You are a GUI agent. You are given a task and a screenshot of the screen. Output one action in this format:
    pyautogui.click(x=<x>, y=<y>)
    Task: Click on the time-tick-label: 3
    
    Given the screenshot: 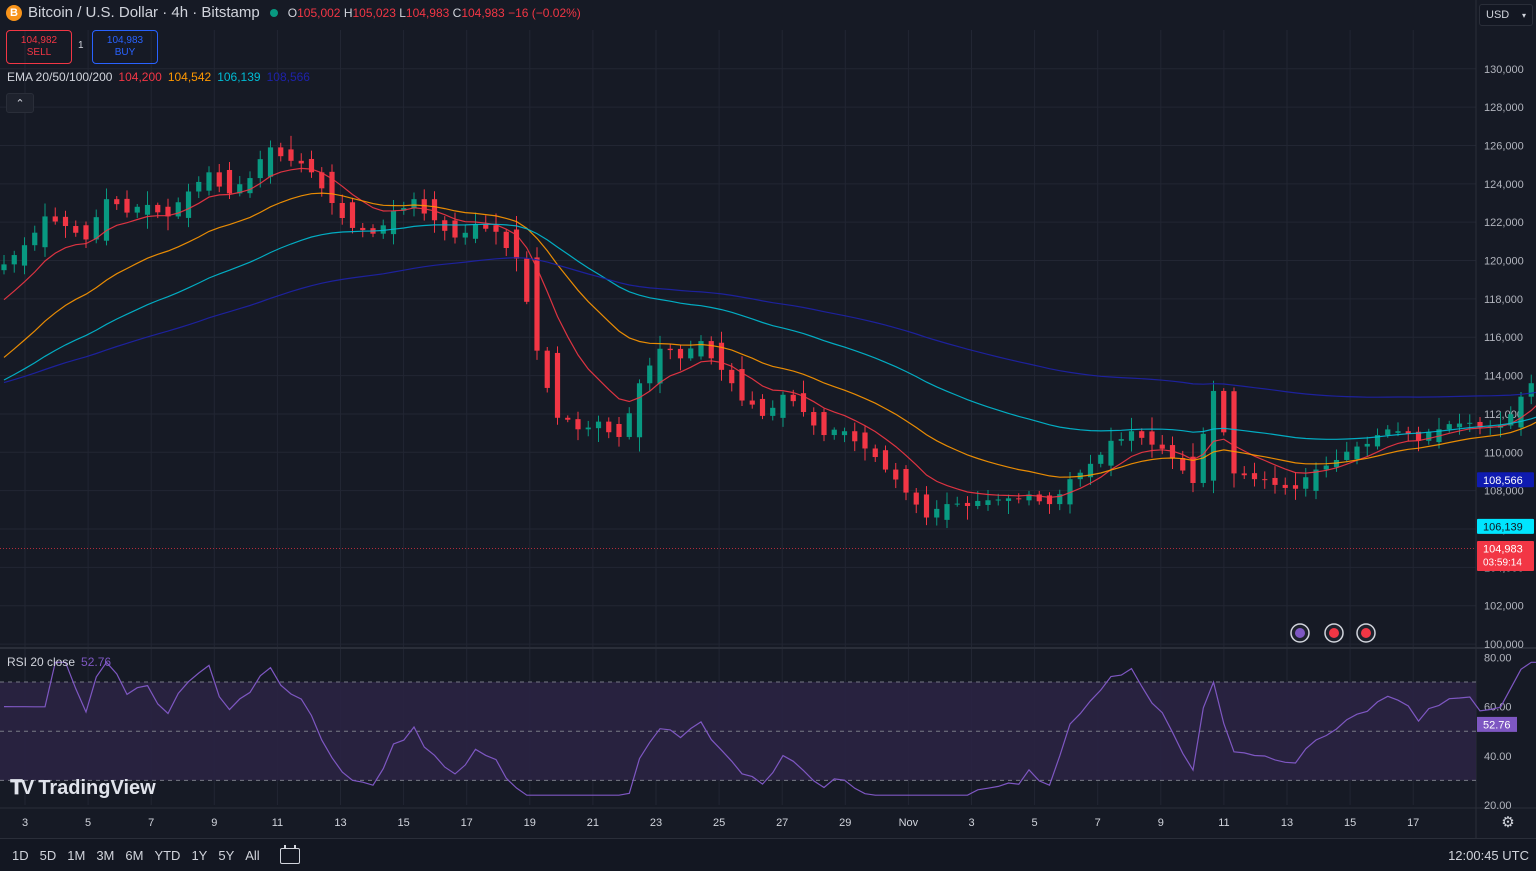 What is the action you would take?
    pyautogui.click(x=971, y=823)
    